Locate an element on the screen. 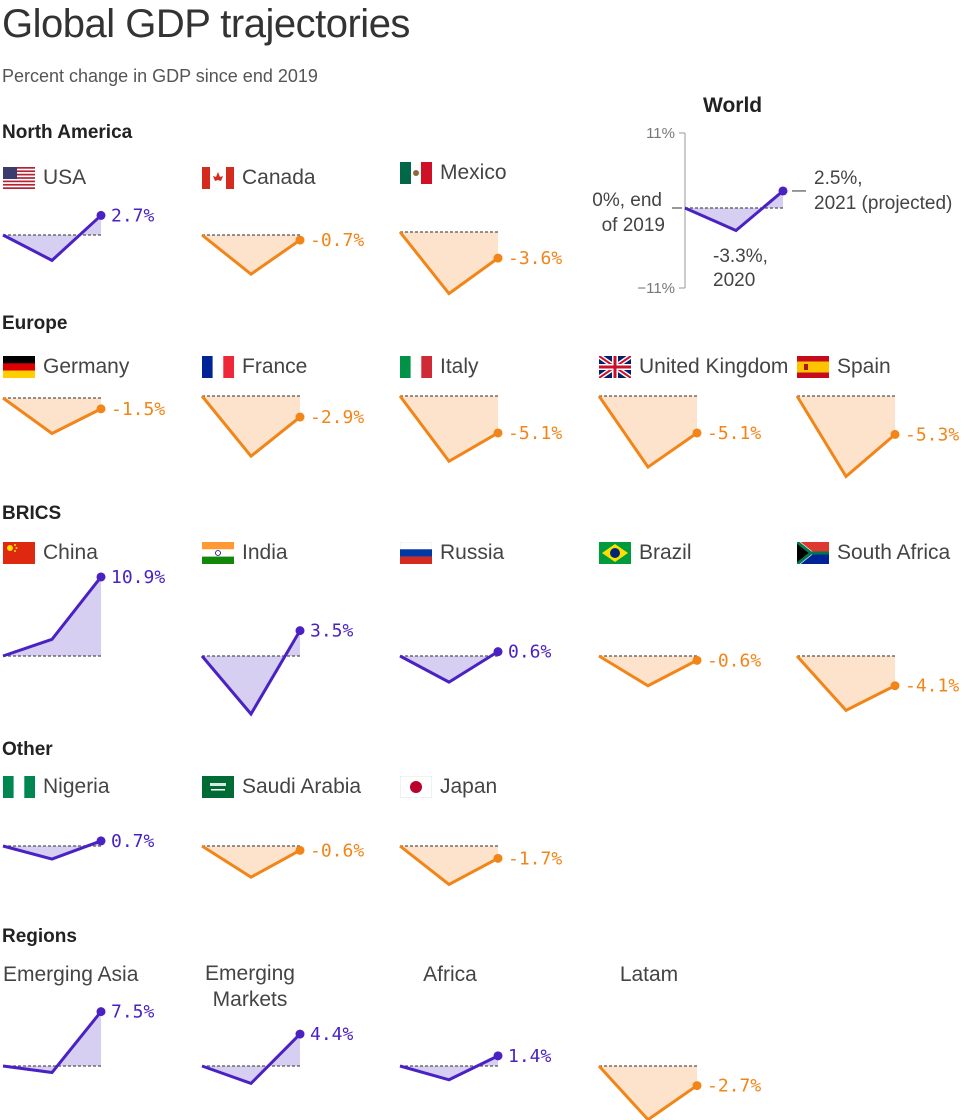 This screenshot has height=1120, width=980. line-usa is located at coordinates (52, 238).